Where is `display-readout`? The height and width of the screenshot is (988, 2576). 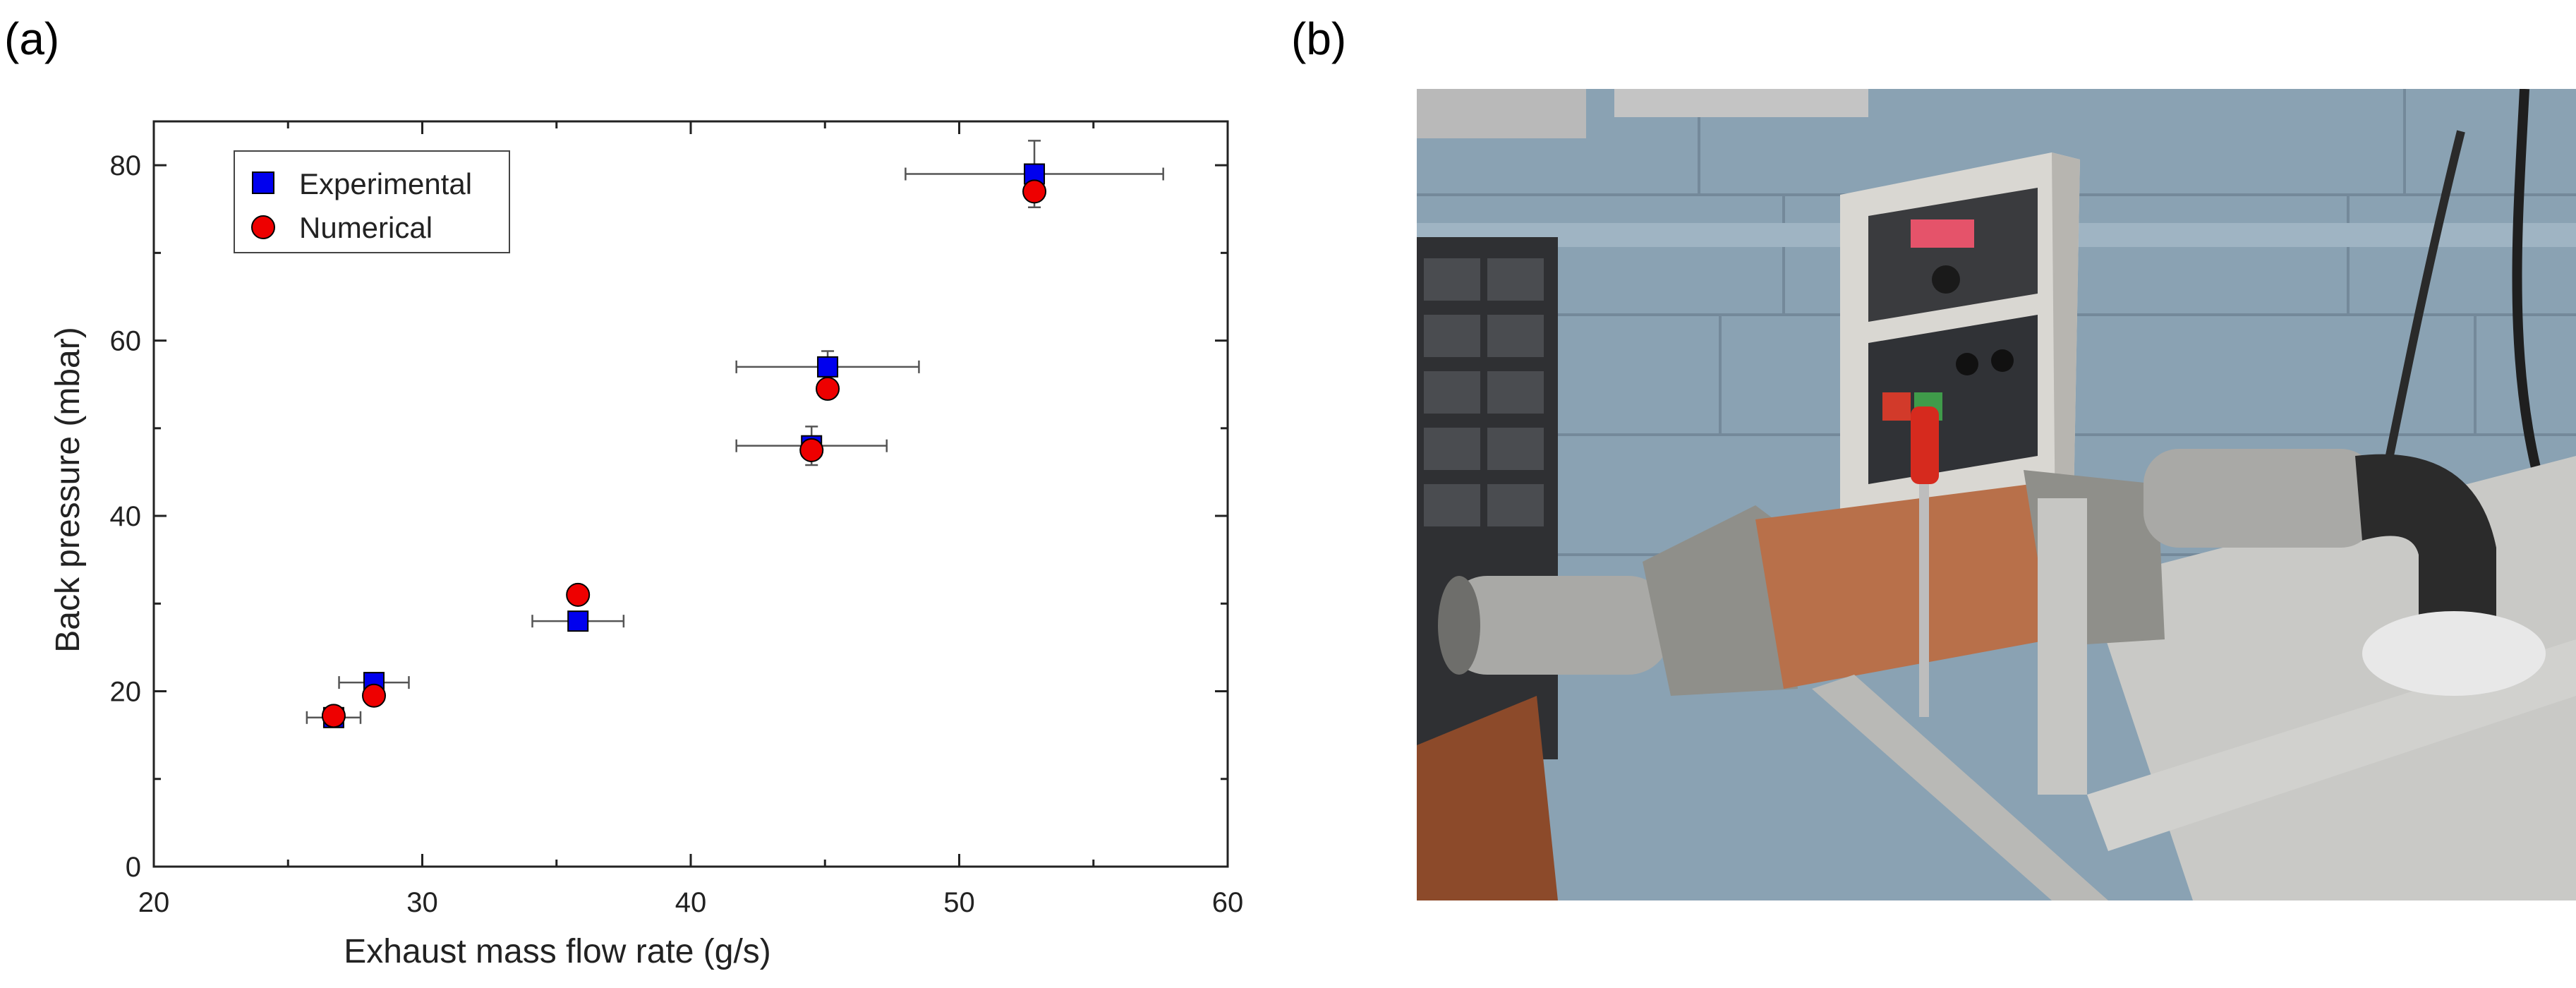
display-readout is located at coordinates (1943, 234).